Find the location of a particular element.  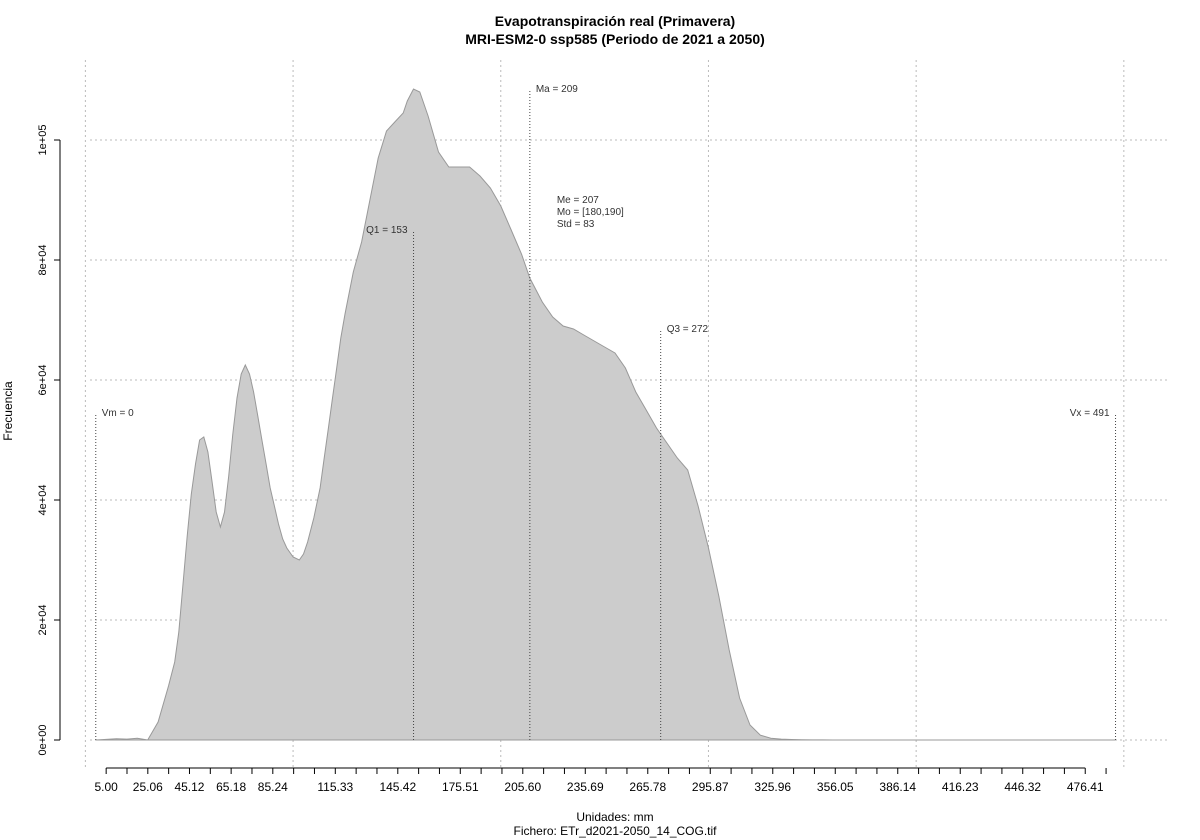

x-axis-label: Unidades: mm is located at coordinates (615, 817).